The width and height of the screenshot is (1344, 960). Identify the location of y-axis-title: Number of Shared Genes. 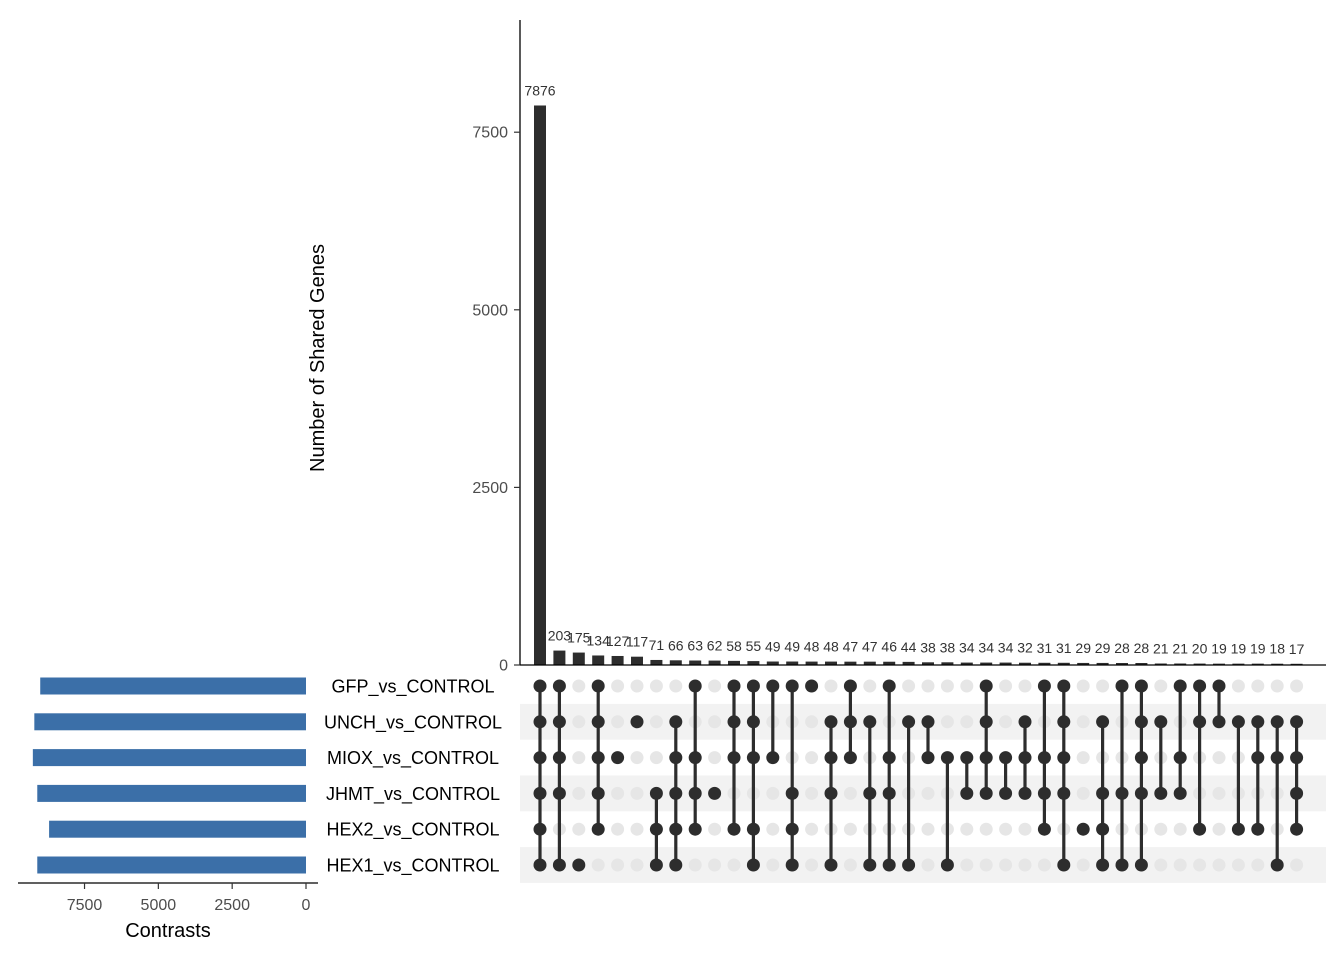
(318, 358).